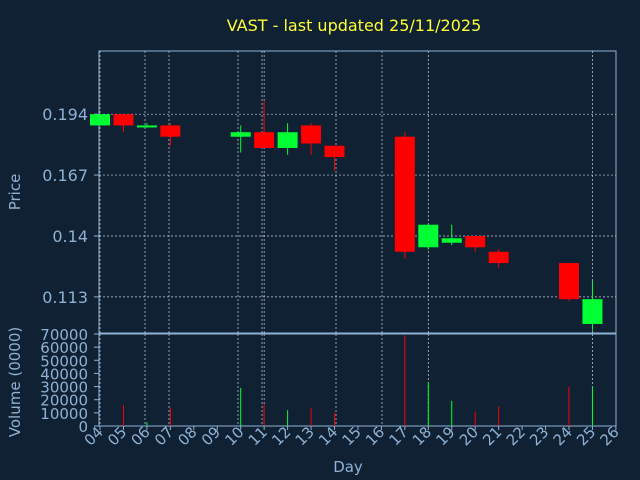 The width and height of the screenshot is (640, 480). I want to click on price-axis-label: Price, so click(15, 192).